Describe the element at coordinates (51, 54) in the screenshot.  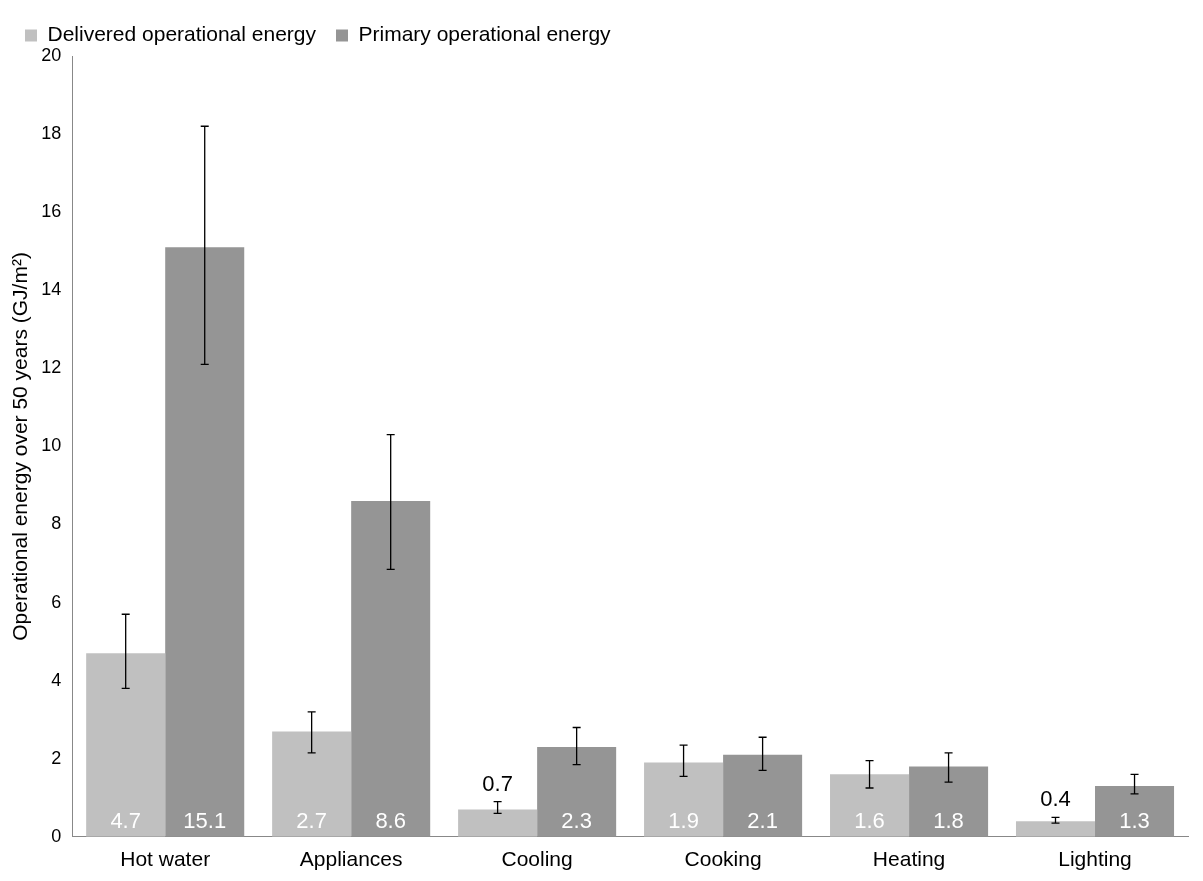
I see `y-tick-label: 20` at that location.